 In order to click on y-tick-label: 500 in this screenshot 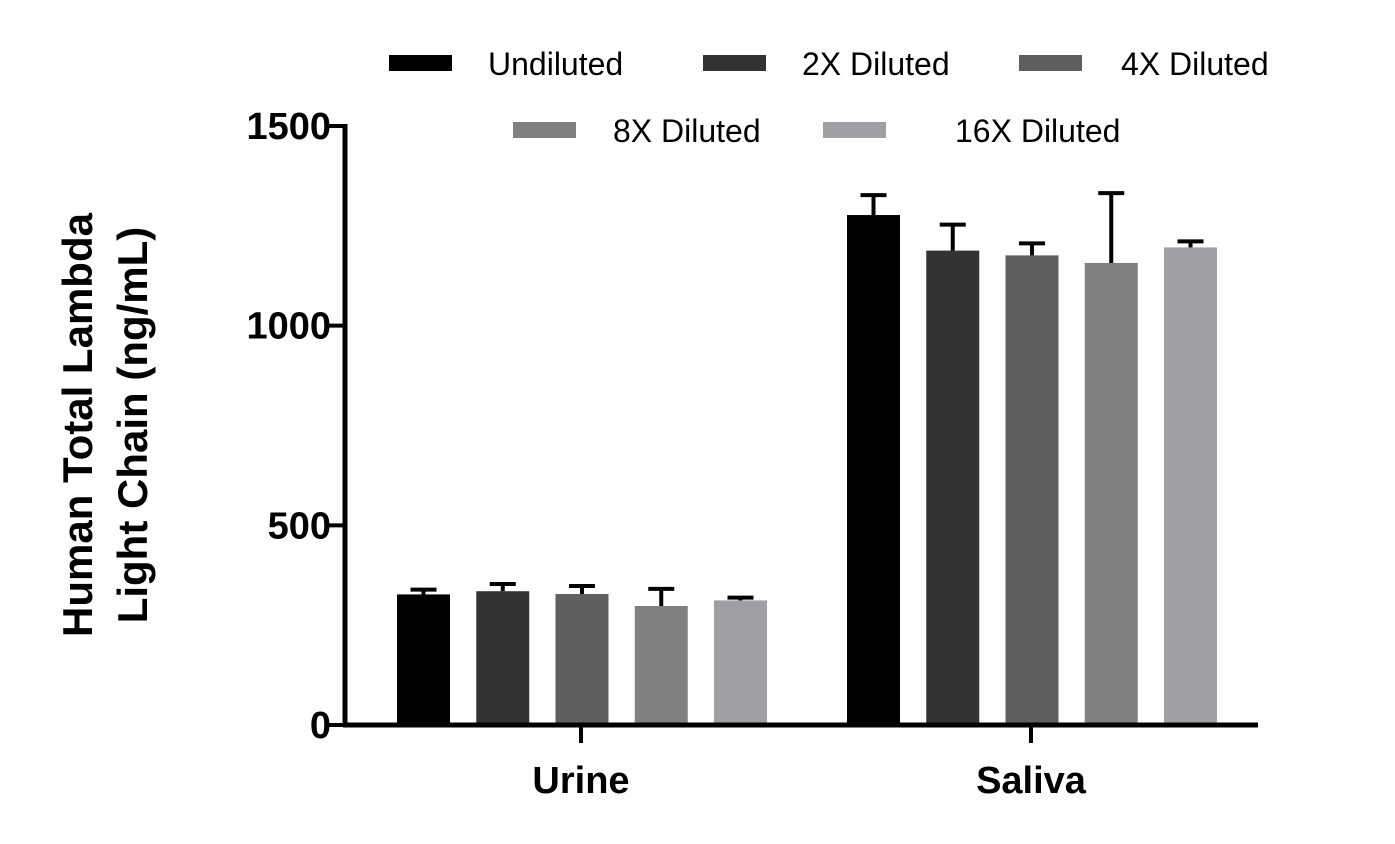, I will do `click(299, 526)`.